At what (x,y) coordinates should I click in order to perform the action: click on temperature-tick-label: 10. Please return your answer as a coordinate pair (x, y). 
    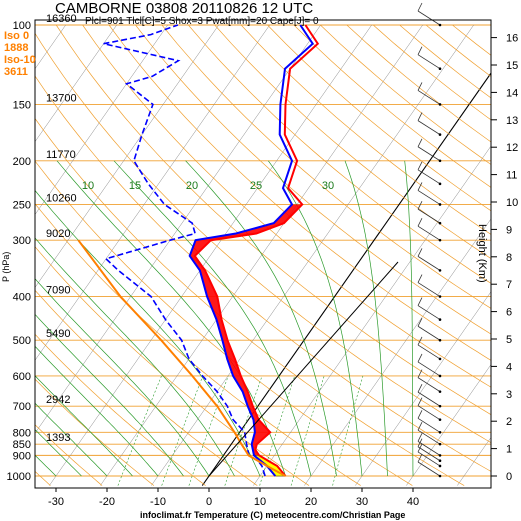
    Looking at the image, I should click on (260, 502).